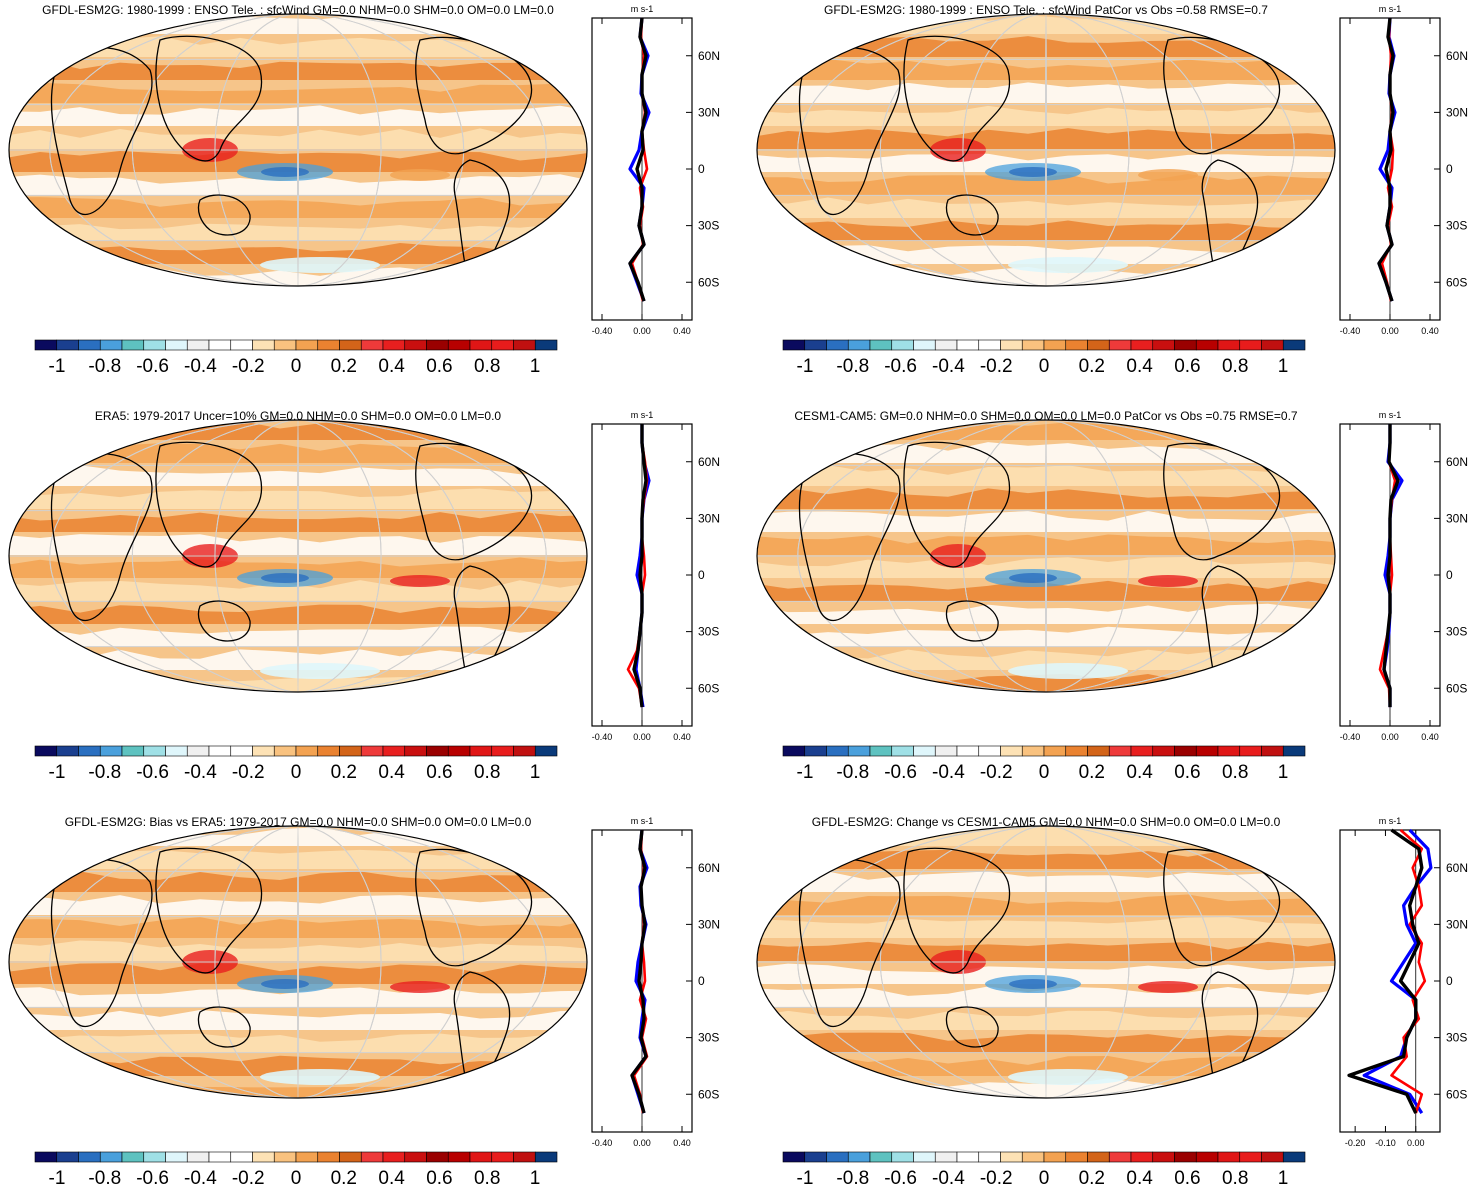 Image resolution: width=1483 pixels, height=1187 pixels. What do you see at coordinates (709, 56) in the screenshot?
I see `profile-ytick-label: 60N` at bounding box center [709, 56].